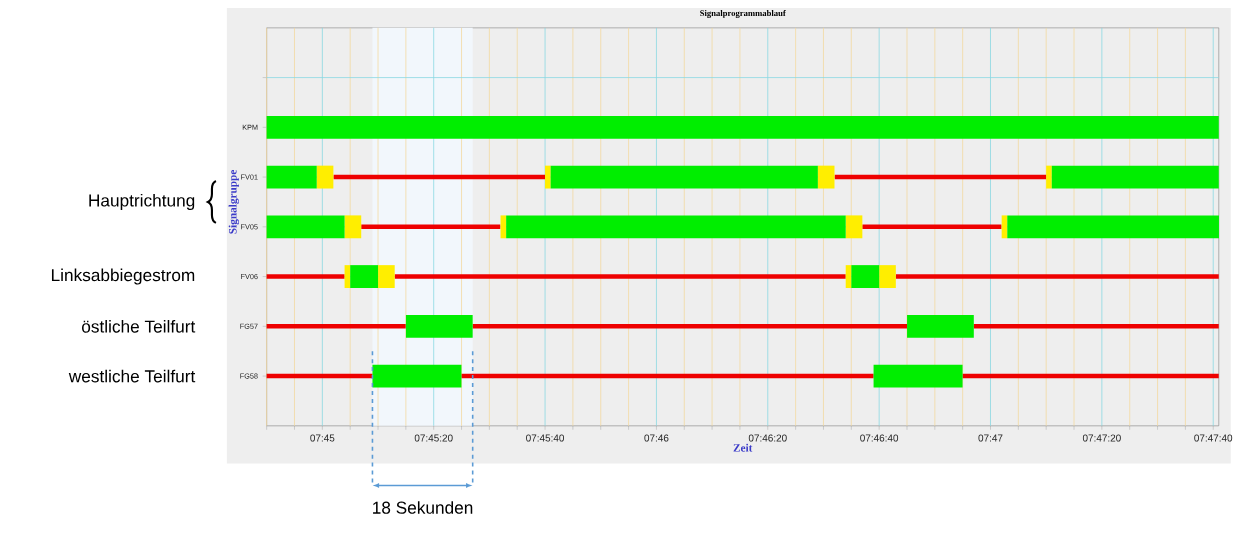  What do you see at coordinates (233, 201) in the screenshot?
I see `y-axis-title: Signalgruppe` at bounding box center [233, 201].